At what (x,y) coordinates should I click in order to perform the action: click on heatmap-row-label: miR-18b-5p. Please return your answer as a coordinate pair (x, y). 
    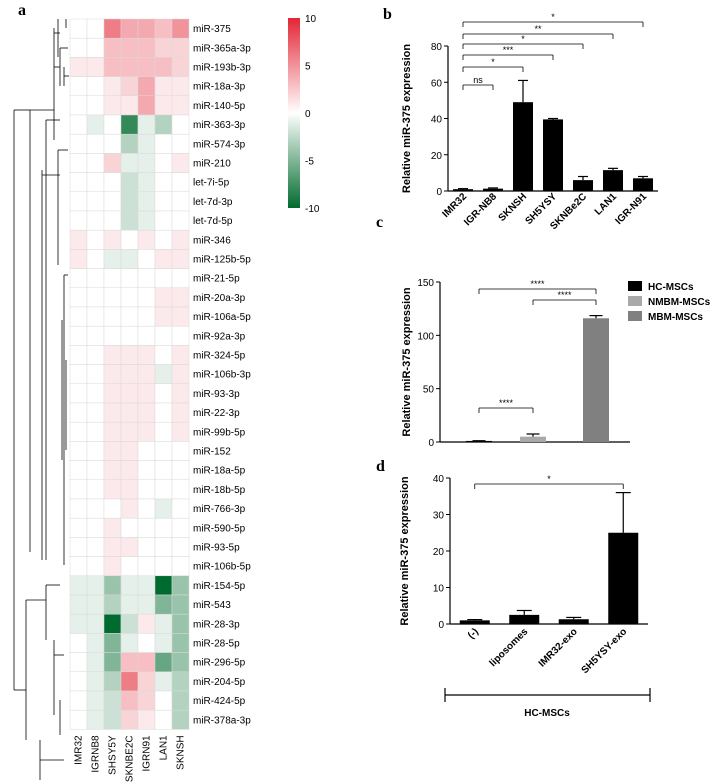
    Looking at the image, I should click on (219, 490).